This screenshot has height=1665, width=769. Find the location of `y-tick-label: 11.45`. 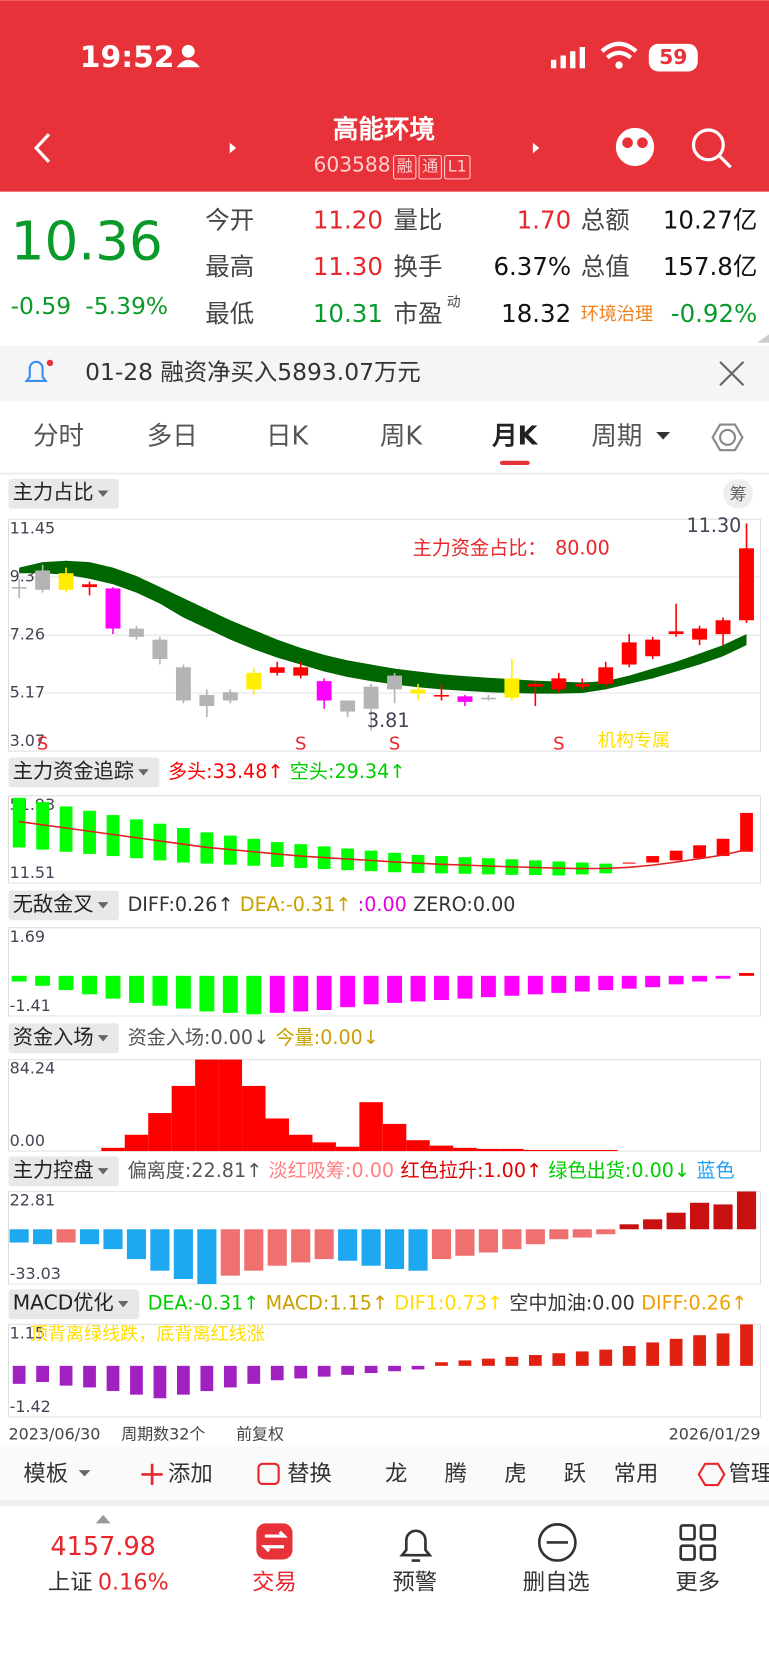

y-tick-label: 11.45 is located at coordinates (33, 527).